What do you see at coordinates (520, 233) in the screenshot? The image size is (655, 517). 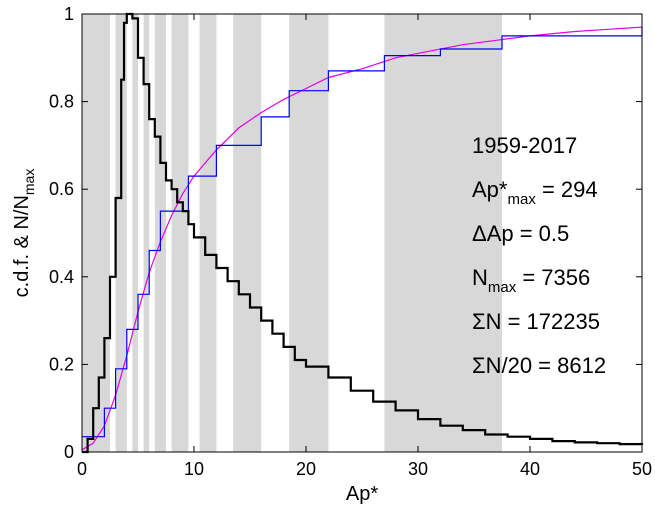 I see `annotation-line-2: ΔAp = 0.5` at bounding box center [520, 233].